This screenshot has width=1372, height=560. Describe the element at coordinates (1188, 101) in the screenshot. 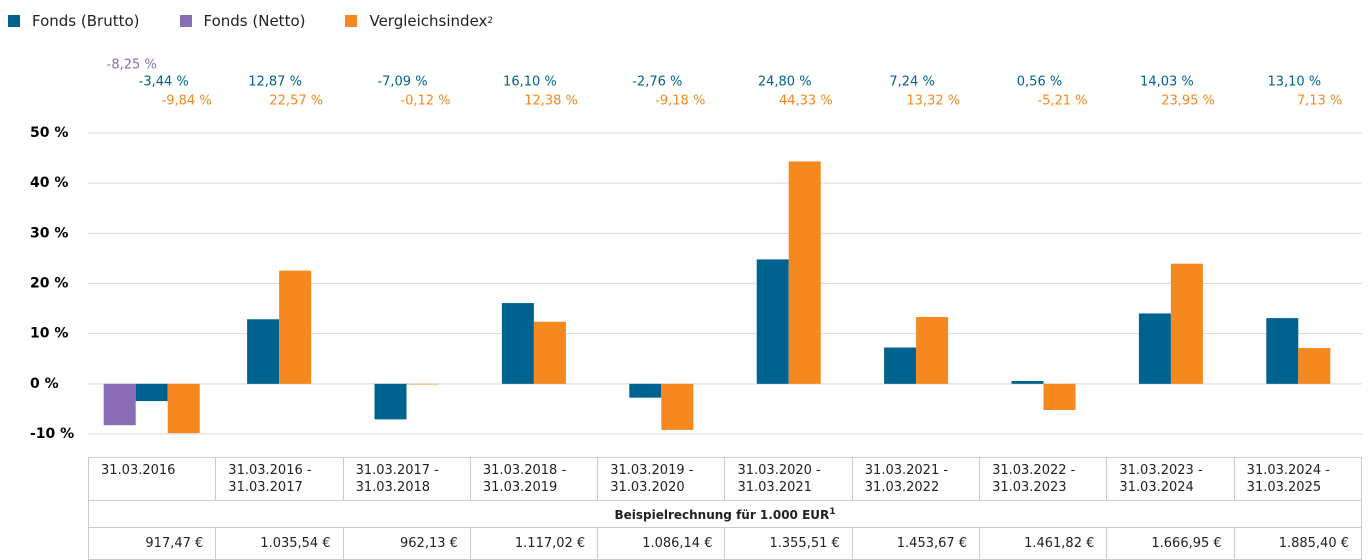

I see `value-label: 23,95 %` at that location.